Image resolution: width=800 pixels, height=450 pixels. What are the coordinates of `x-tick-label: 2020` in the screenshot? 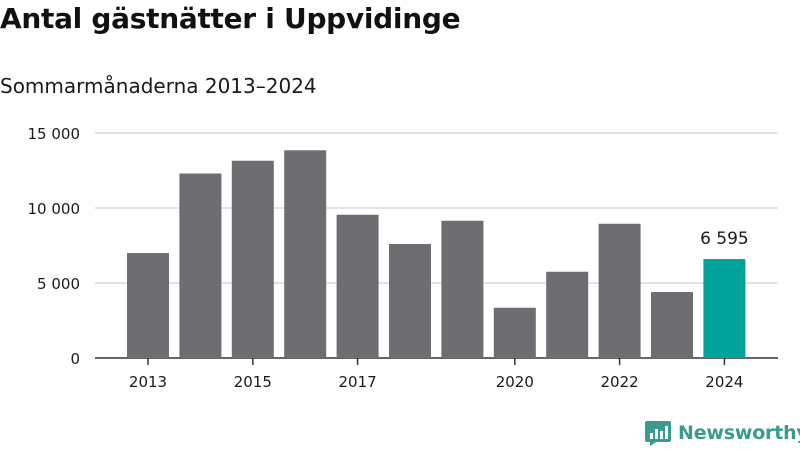 It's located at (515, 382).